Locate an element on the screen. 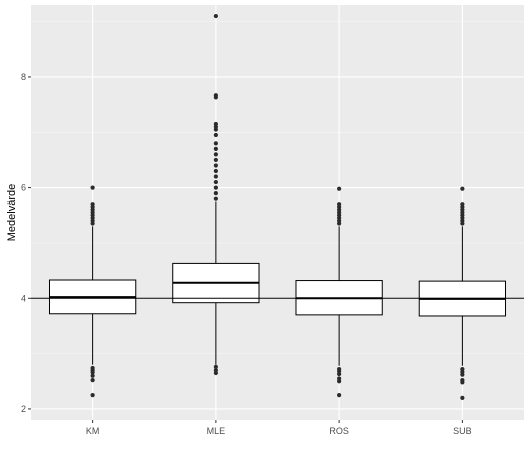 The image size is (529, 455). box-group-km is located at coordinates (92, 291).